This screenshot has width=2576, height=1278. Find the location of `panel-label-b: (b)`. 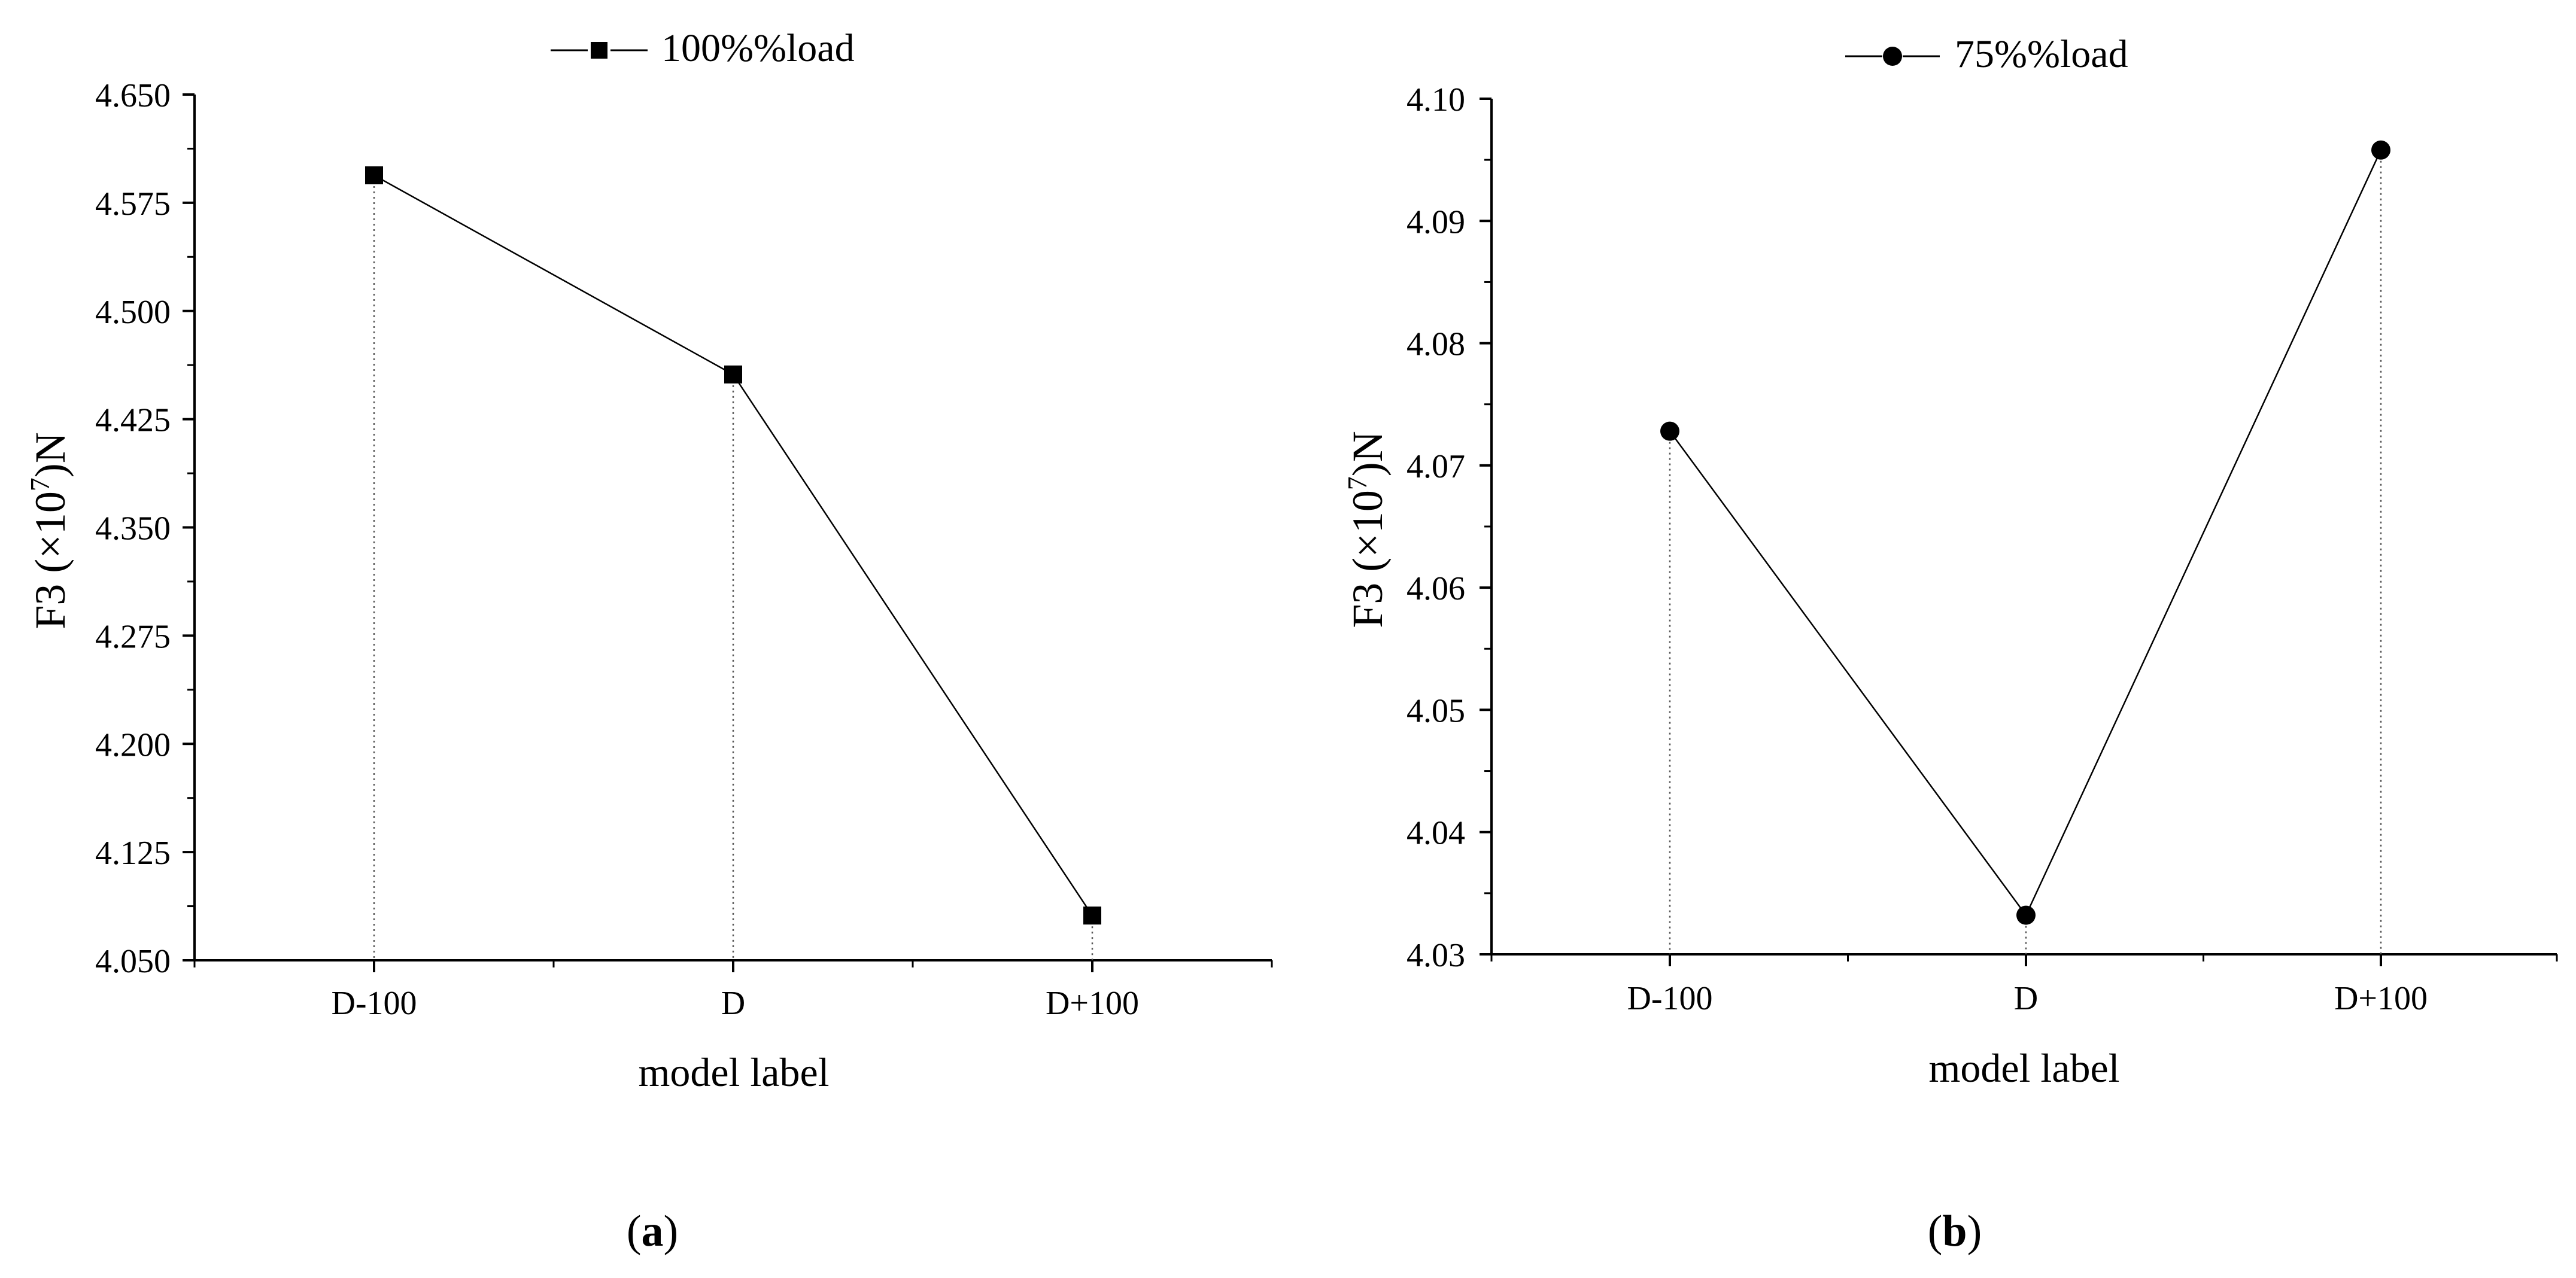

panel-label-b: (b) is located at coordinates (1955, 1231).